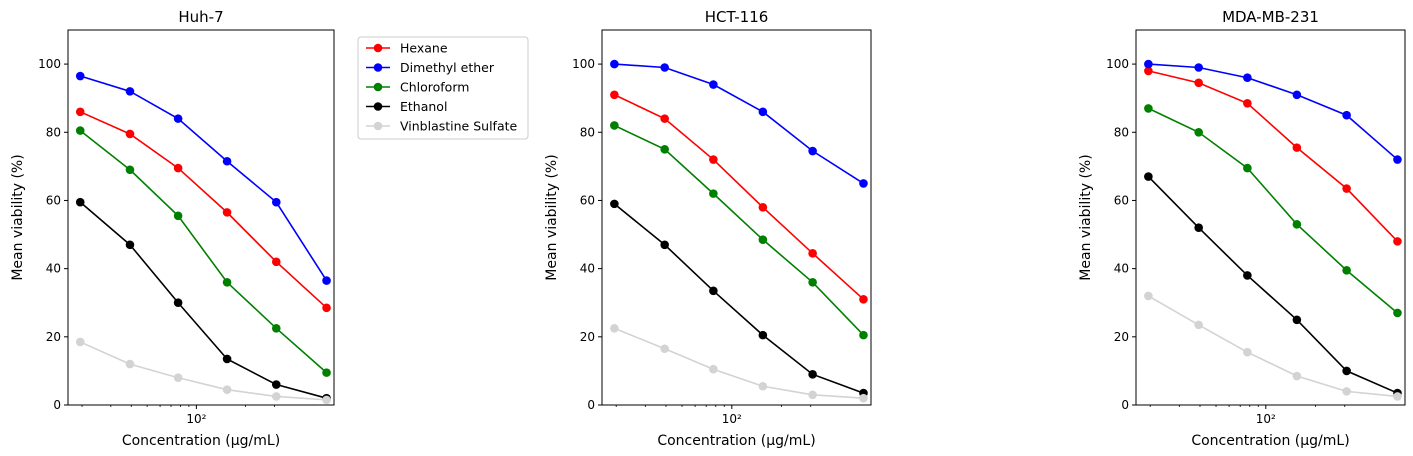 This screenshot has width=1413, height=456. I want to click on series-ethanol, so click(203, 300).